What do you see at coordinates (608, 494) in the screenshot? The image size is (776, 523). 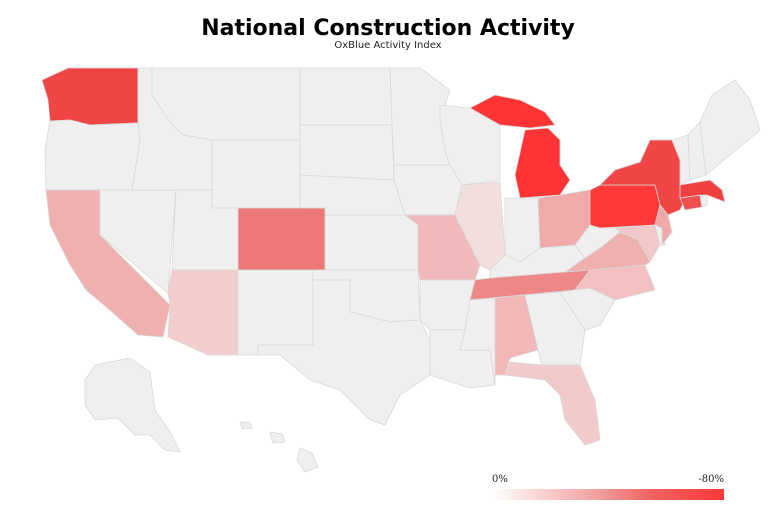 I see `legend-gradient-bar` at bounding box center [608, 494].